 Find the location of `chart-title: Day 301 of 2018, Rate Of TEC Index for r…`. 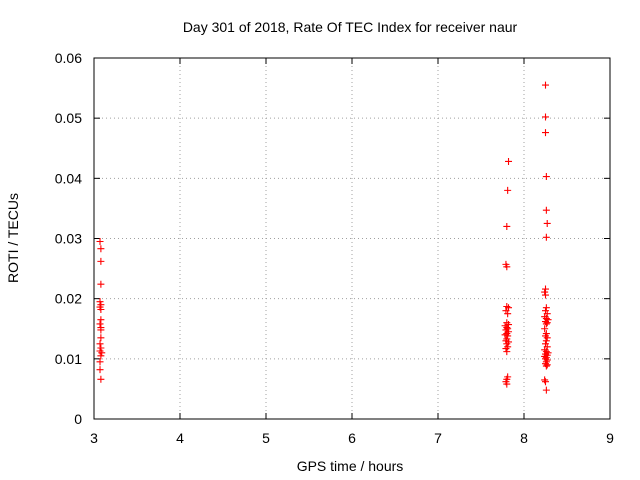

chart-title: Day 301 of 2018, Rate Of TEC Index for r… is located at coordinates (350, 27).